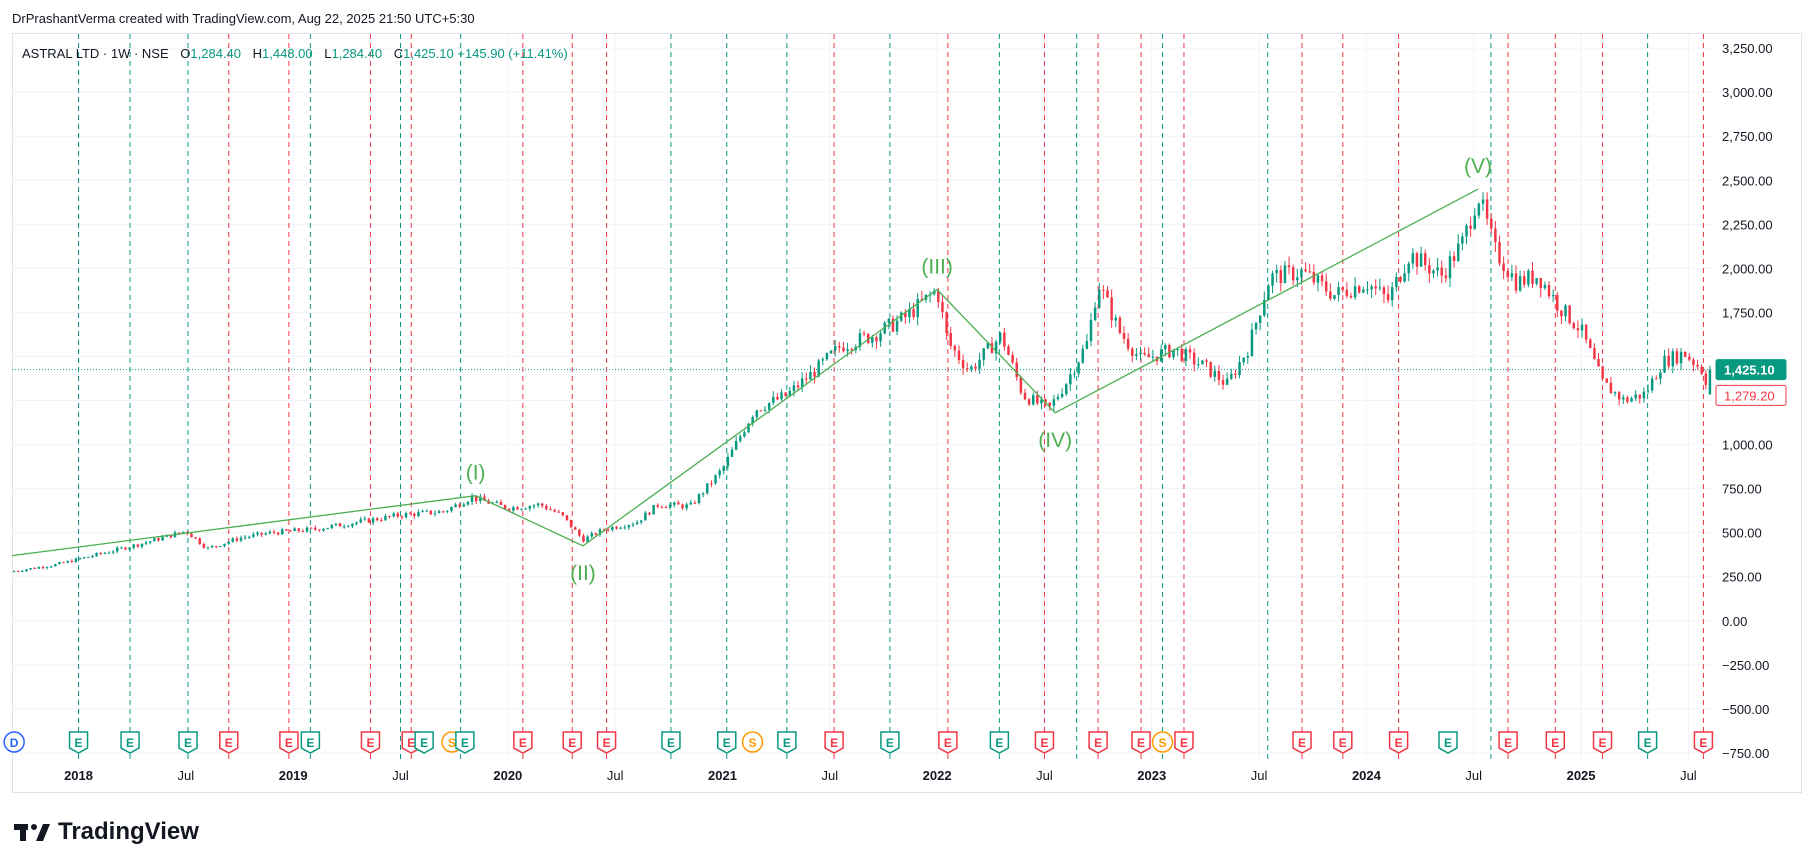 This screenshot has width=1815, height=868. What do you see at coordinates (452, 743) in the screenshot?
I see `event-badge-letter: S` at bounding box center [452, 743].